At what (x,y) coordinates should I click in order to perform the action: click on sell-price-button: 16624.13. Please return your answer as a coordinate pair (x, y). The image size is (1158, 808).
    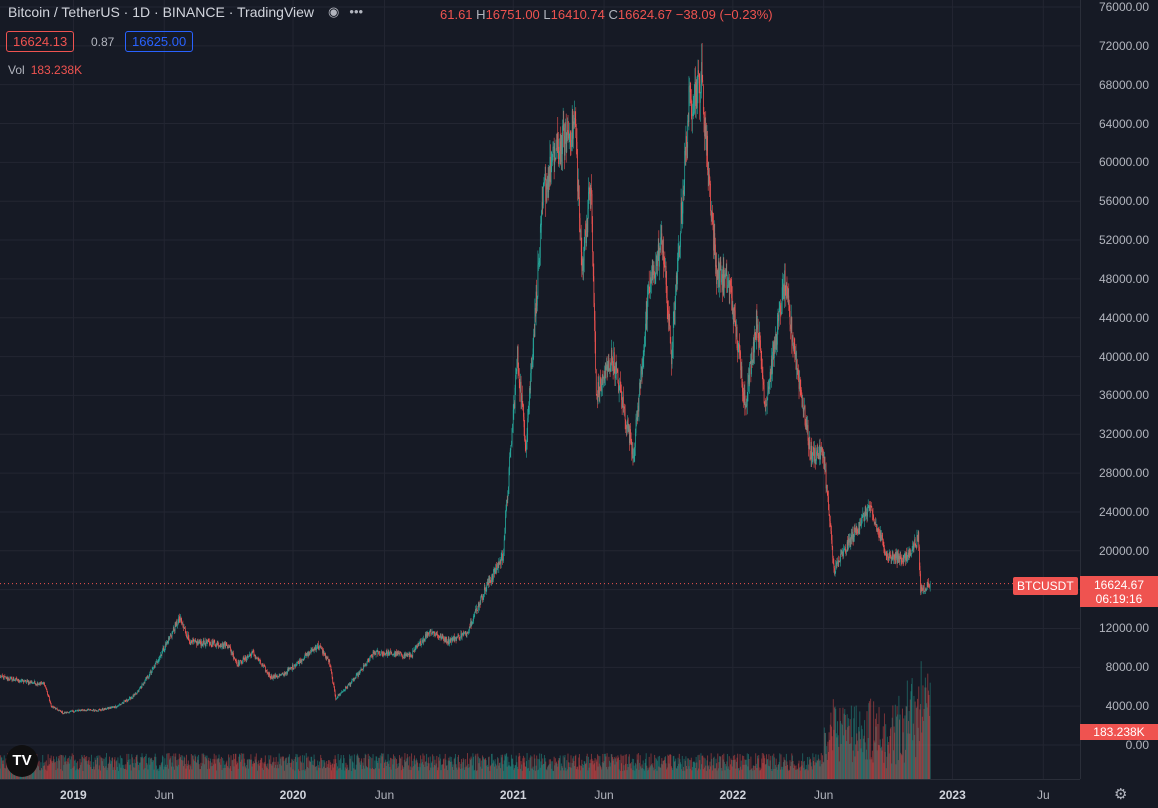
    Looking at the image, I should click on (40, 41).